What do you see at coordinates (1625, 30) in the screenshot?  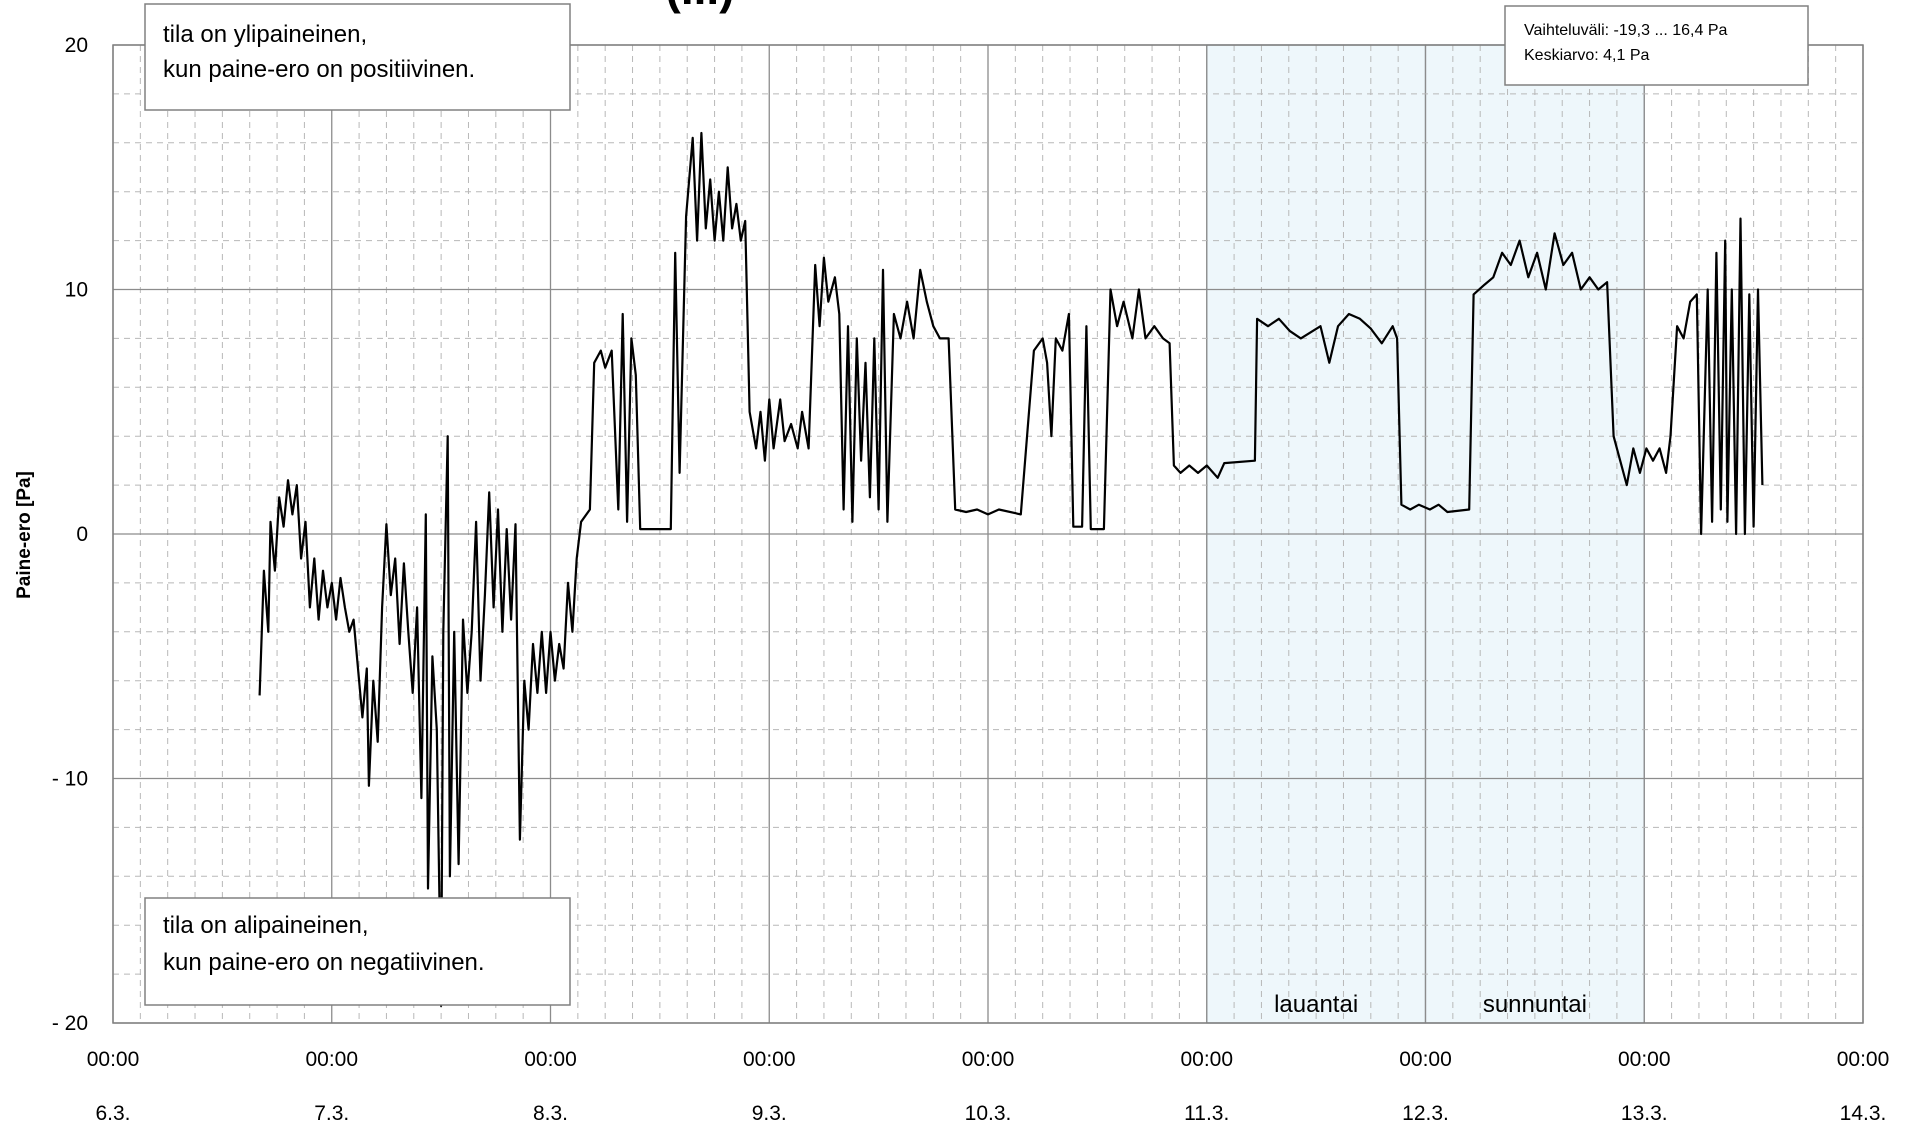 I see `stats-range: Vaihteluväli: -19,3 ... 16,4 Pa` at bounding box center [1625, 30].